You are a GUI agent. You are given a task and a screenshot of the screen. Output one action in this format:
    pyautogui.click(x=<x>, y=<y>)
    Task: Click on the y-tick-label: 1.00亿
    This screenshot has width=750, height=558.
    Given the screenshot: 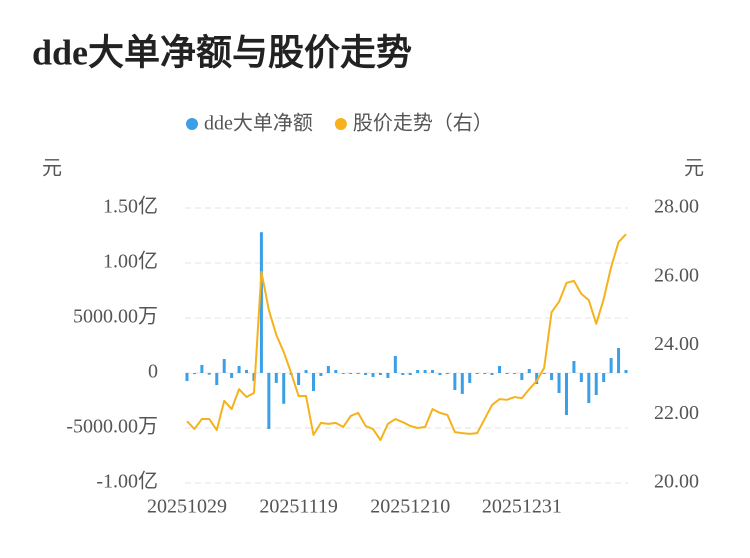 What is the action you would take?
    pyautogui.click(x=130, y=261)
    